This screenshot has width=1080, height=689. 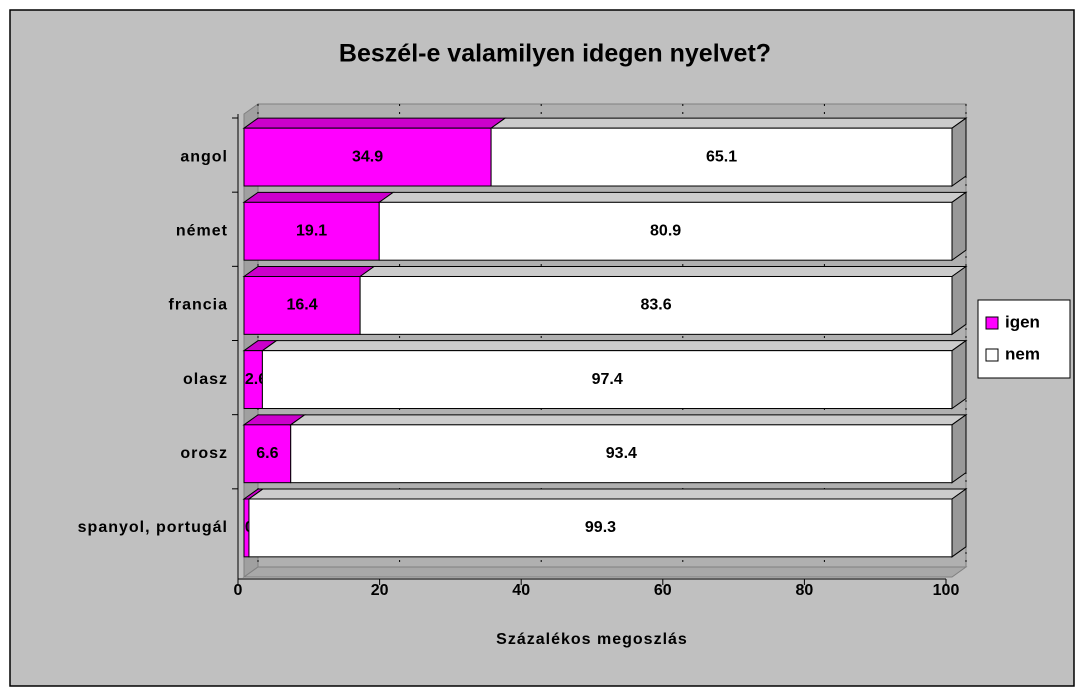 I want to click on data-label: 16.4, so click(x=301, y=305).